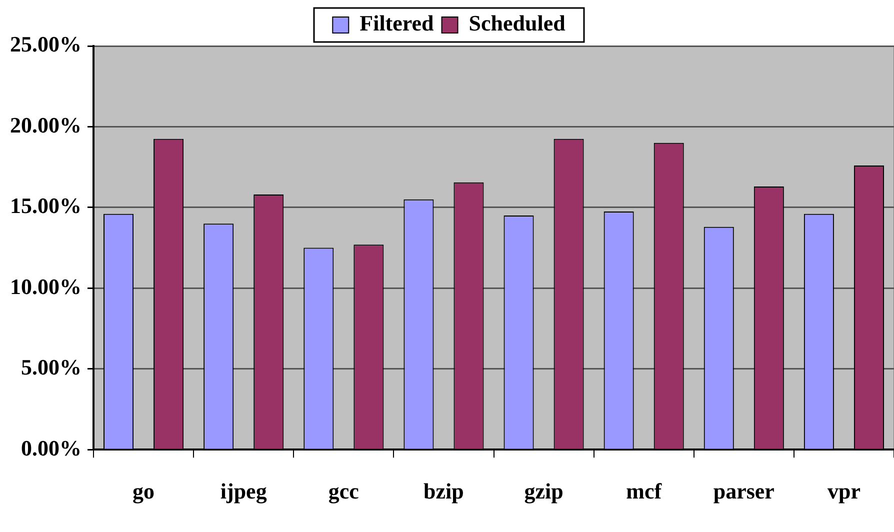  I want to click on y-tick-label: 20.00%, so click(46, 125).